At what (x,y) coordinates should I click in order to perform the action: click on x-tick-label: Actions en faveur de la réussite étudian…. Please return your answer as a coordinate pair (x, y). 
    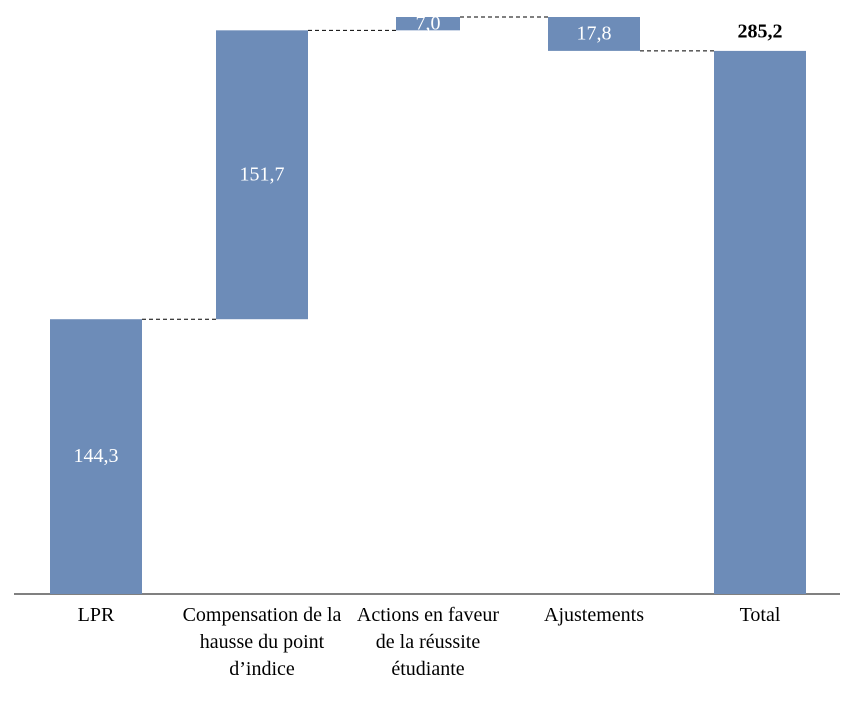
    Looking at the image, I should click on (428, 642).